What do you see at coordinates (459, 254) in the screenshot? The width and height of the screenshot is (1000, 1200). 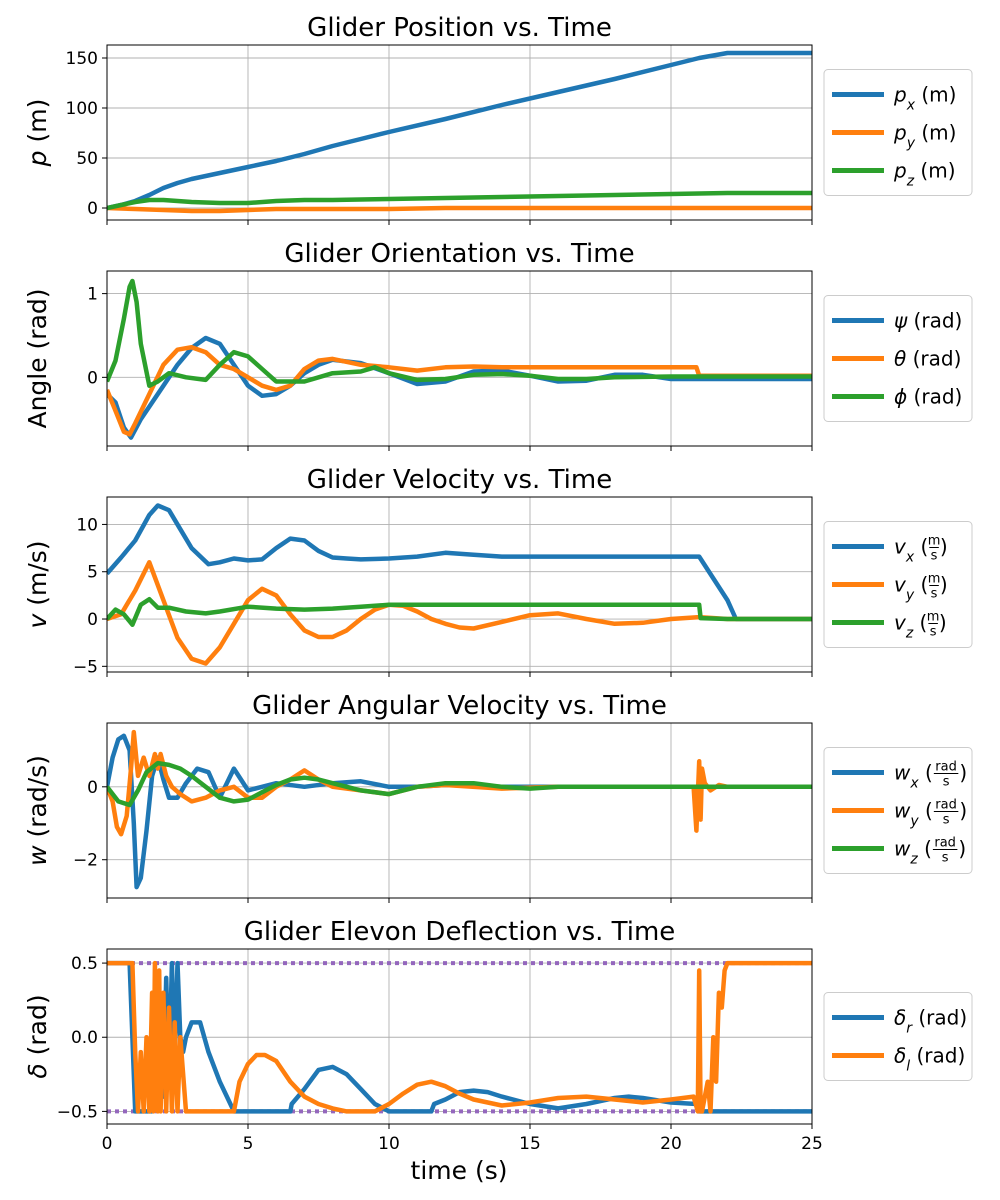 I see `panel-title: Glider Orientation vs. Time` at bounding box center [459, 254].